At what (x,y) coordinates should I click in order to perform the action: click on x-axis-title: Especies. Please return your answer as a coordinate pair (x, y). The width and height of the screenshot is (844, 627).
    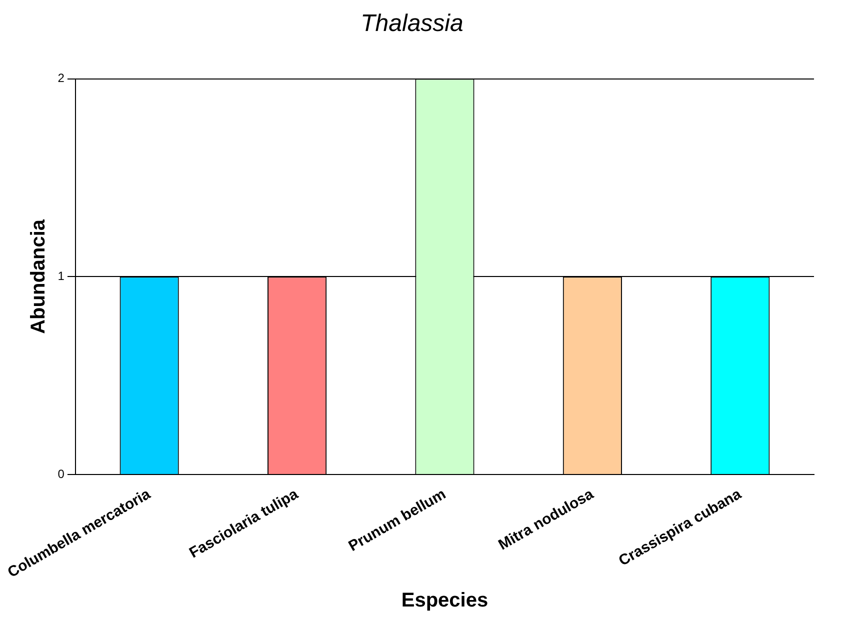
    Looking at the image, I should click on (444, 601).